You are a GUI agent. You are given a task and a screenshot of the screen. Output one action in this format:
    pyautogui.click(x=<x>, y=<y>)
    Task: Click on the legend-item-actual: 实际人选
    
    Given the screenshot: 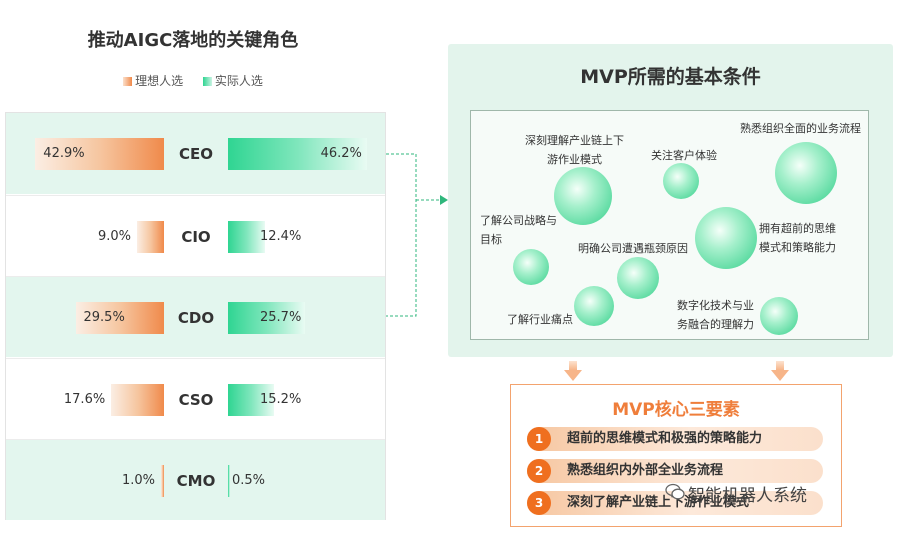 What is the action you would take?
    pyautogui.click(x=232, y=80)
    